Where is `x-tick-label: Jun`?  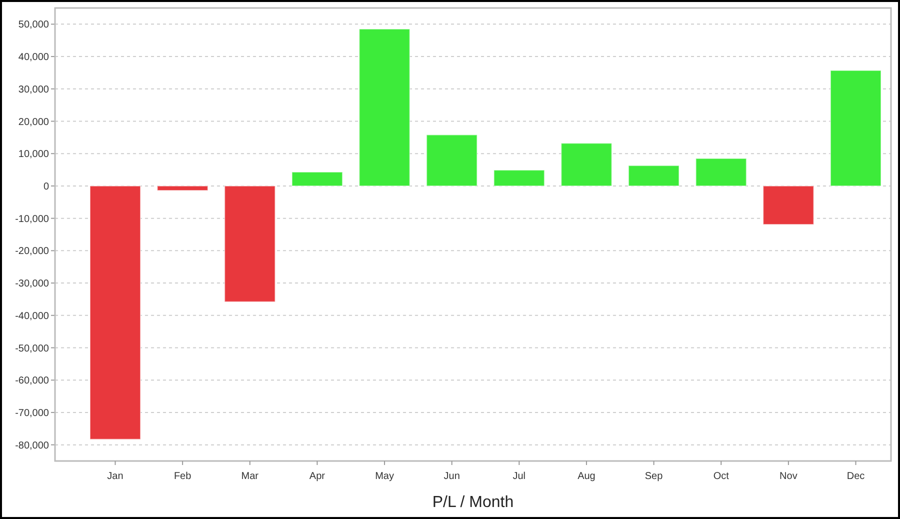 x-tick-label: Jun is located at coordinates (452, 476).